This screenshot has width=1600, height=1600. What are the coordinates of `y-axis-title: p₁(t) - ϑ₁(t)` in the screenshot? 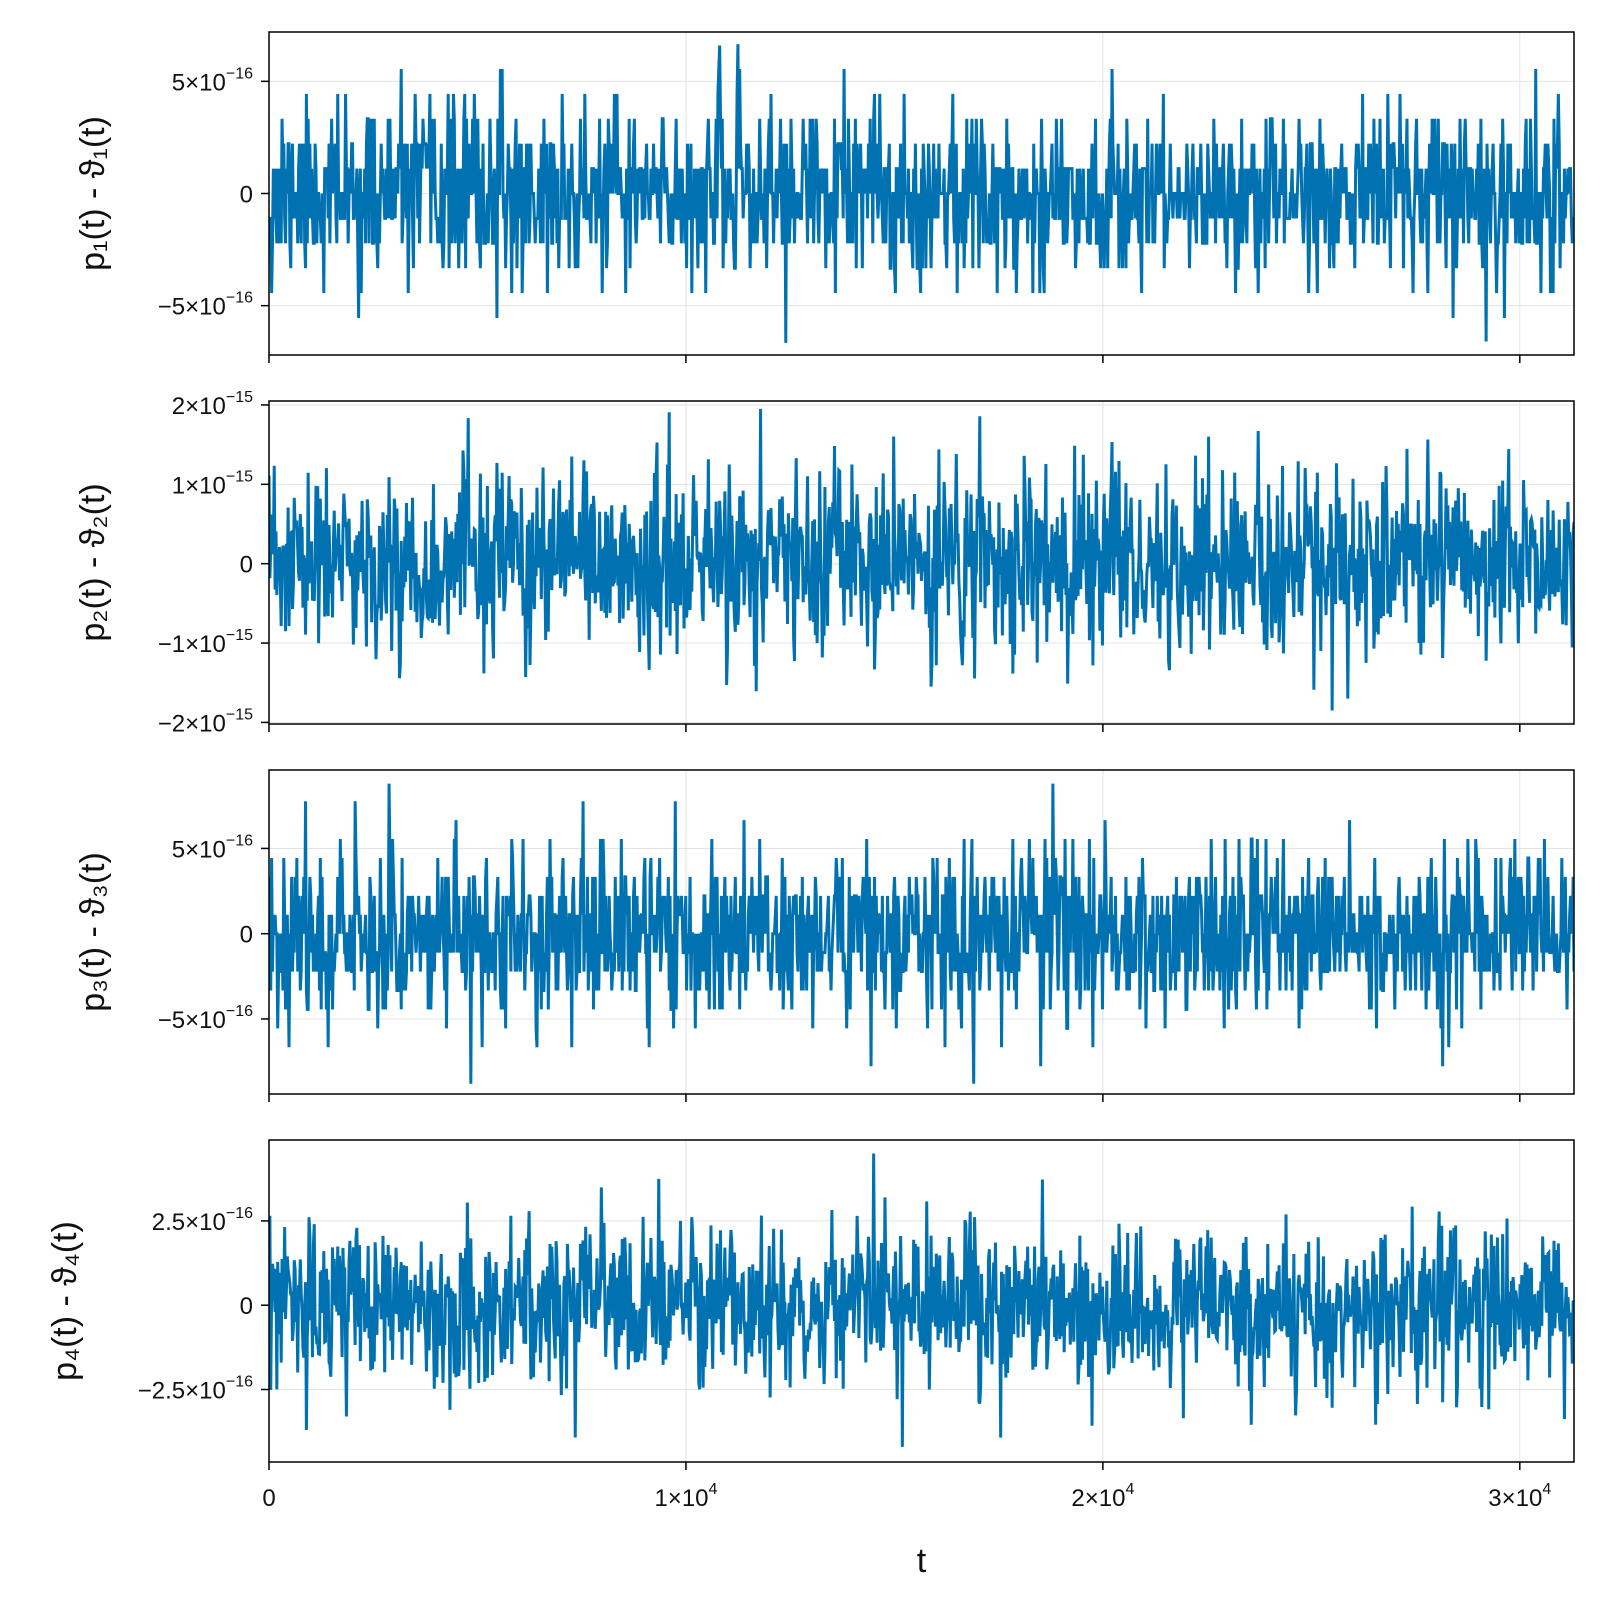 It's located at (93, 193).